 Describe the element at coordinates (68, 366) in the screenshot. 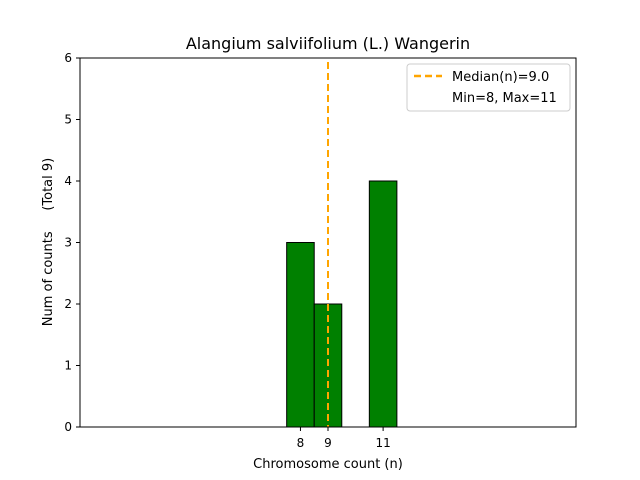

I see `y-tick-label: 1` at that location.